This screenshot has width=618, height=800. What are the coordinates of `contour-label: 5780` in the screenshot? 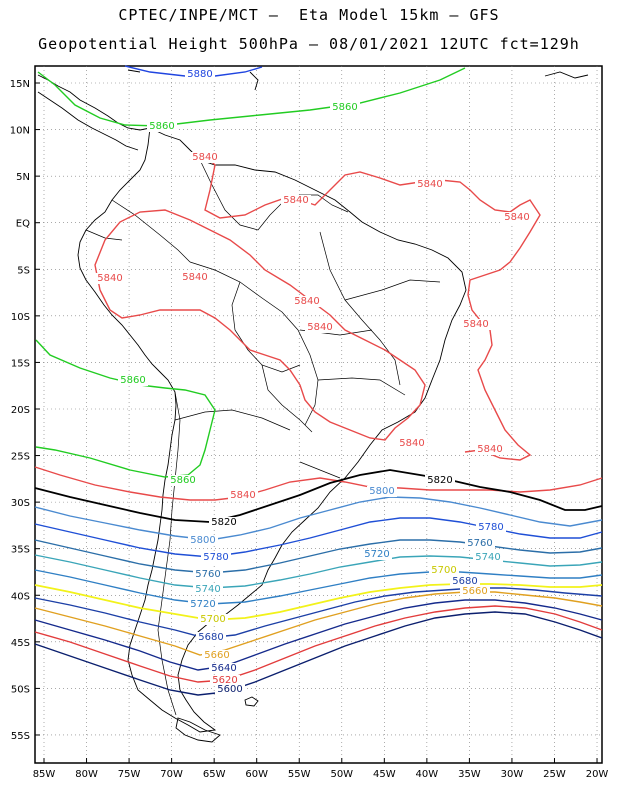 It's located at (215, 557).